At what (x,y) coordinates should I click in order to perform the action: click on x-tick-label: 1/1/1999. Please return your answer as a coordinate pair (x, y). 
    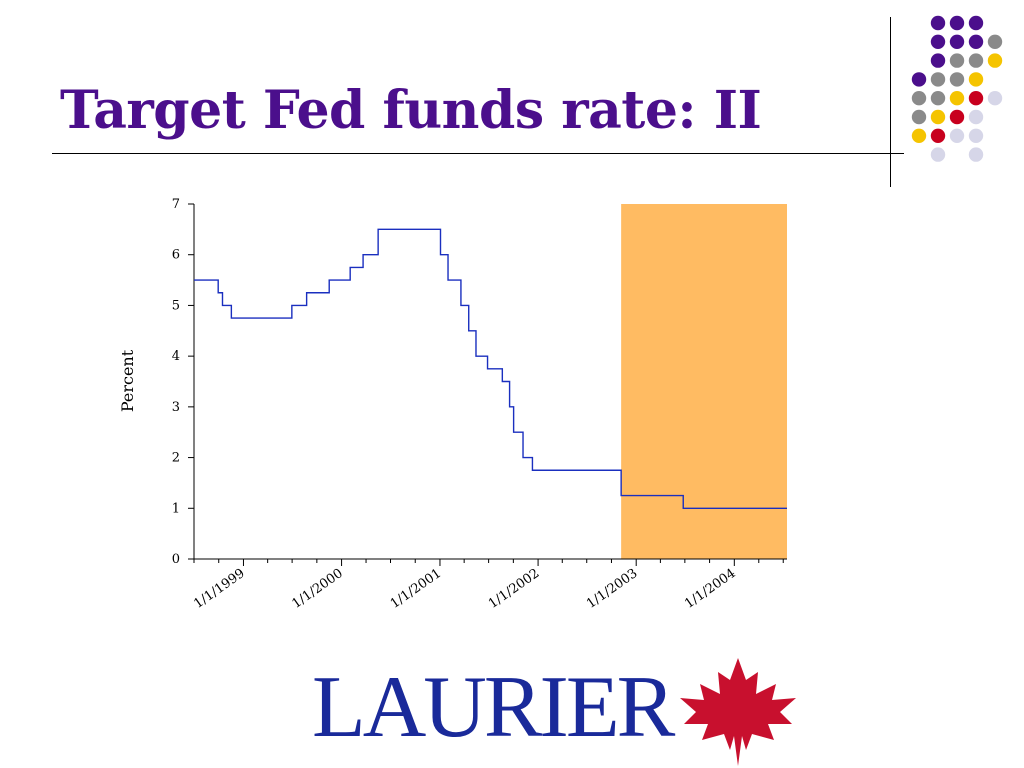
    Looking at the image, I should click on (219, 589).